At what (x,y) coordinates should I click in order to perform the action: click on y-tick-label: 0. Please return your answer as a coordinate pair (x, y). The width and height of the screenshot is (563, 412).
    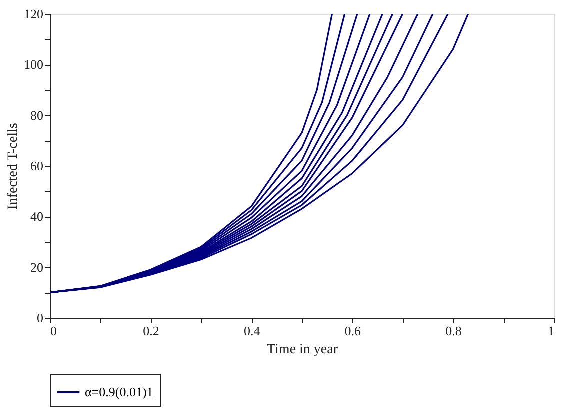
    Looking at the image, I should click on (40, 318).